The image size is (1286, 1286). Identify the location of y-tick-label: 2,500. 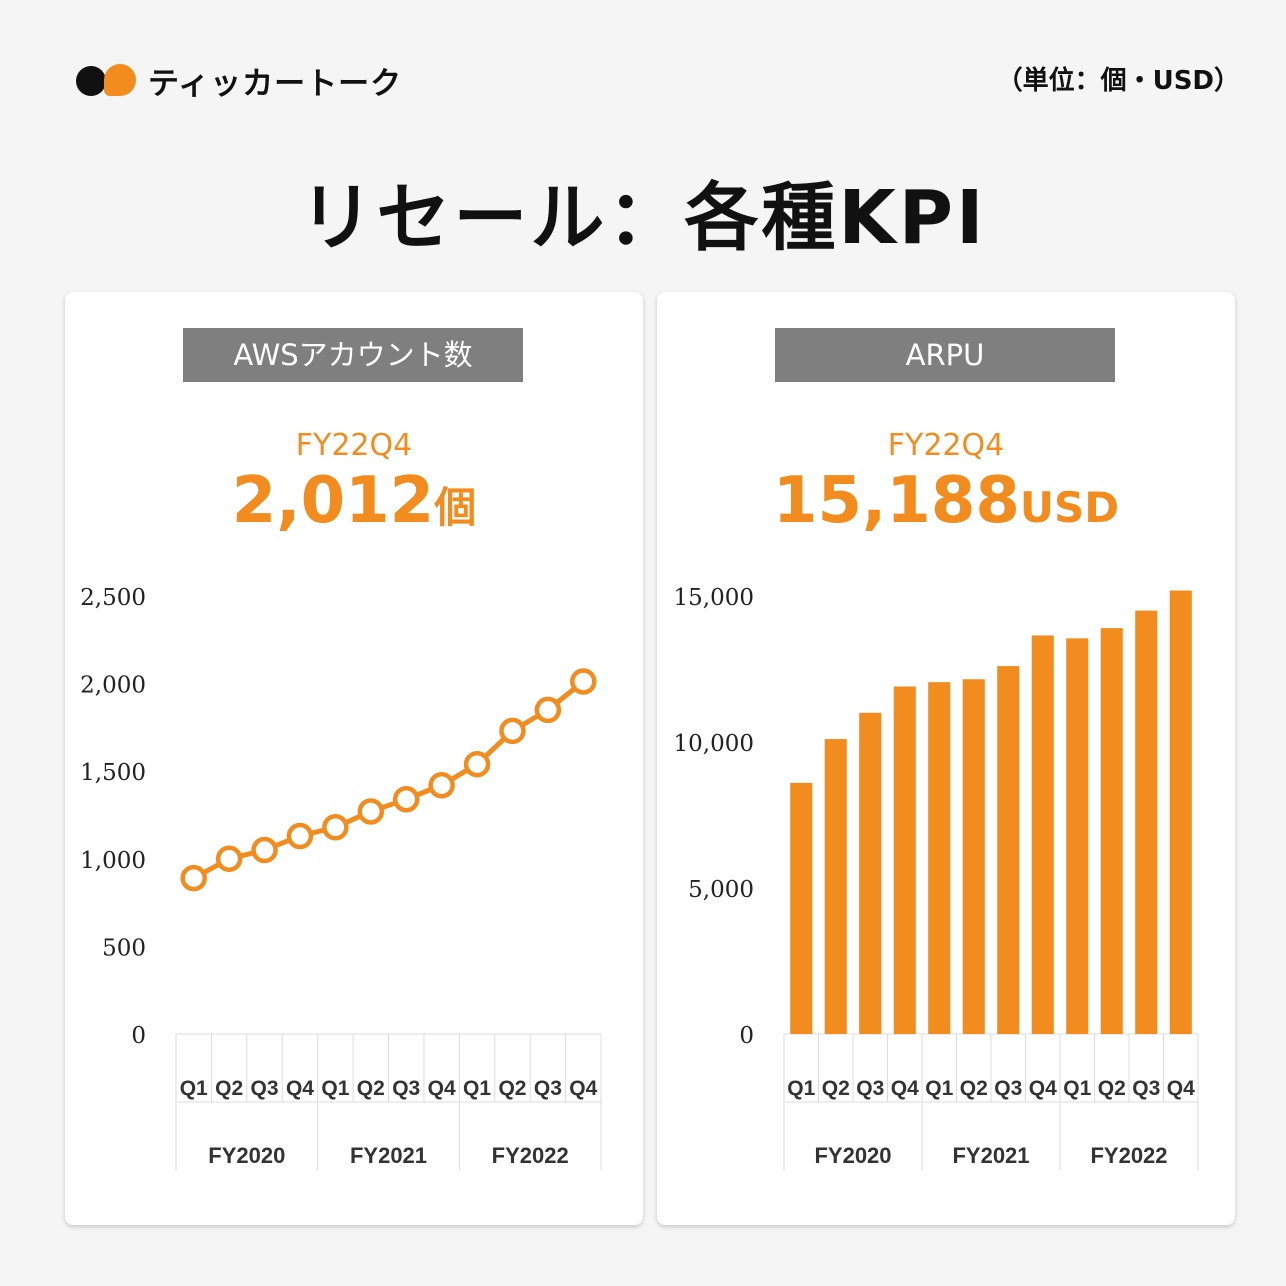
(113, 598).